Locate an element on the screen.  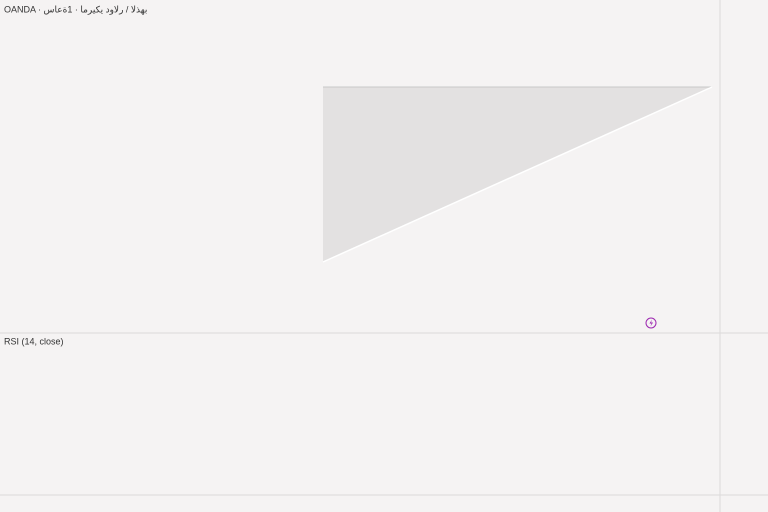
alert-icon is located at coordinates (651, 323).